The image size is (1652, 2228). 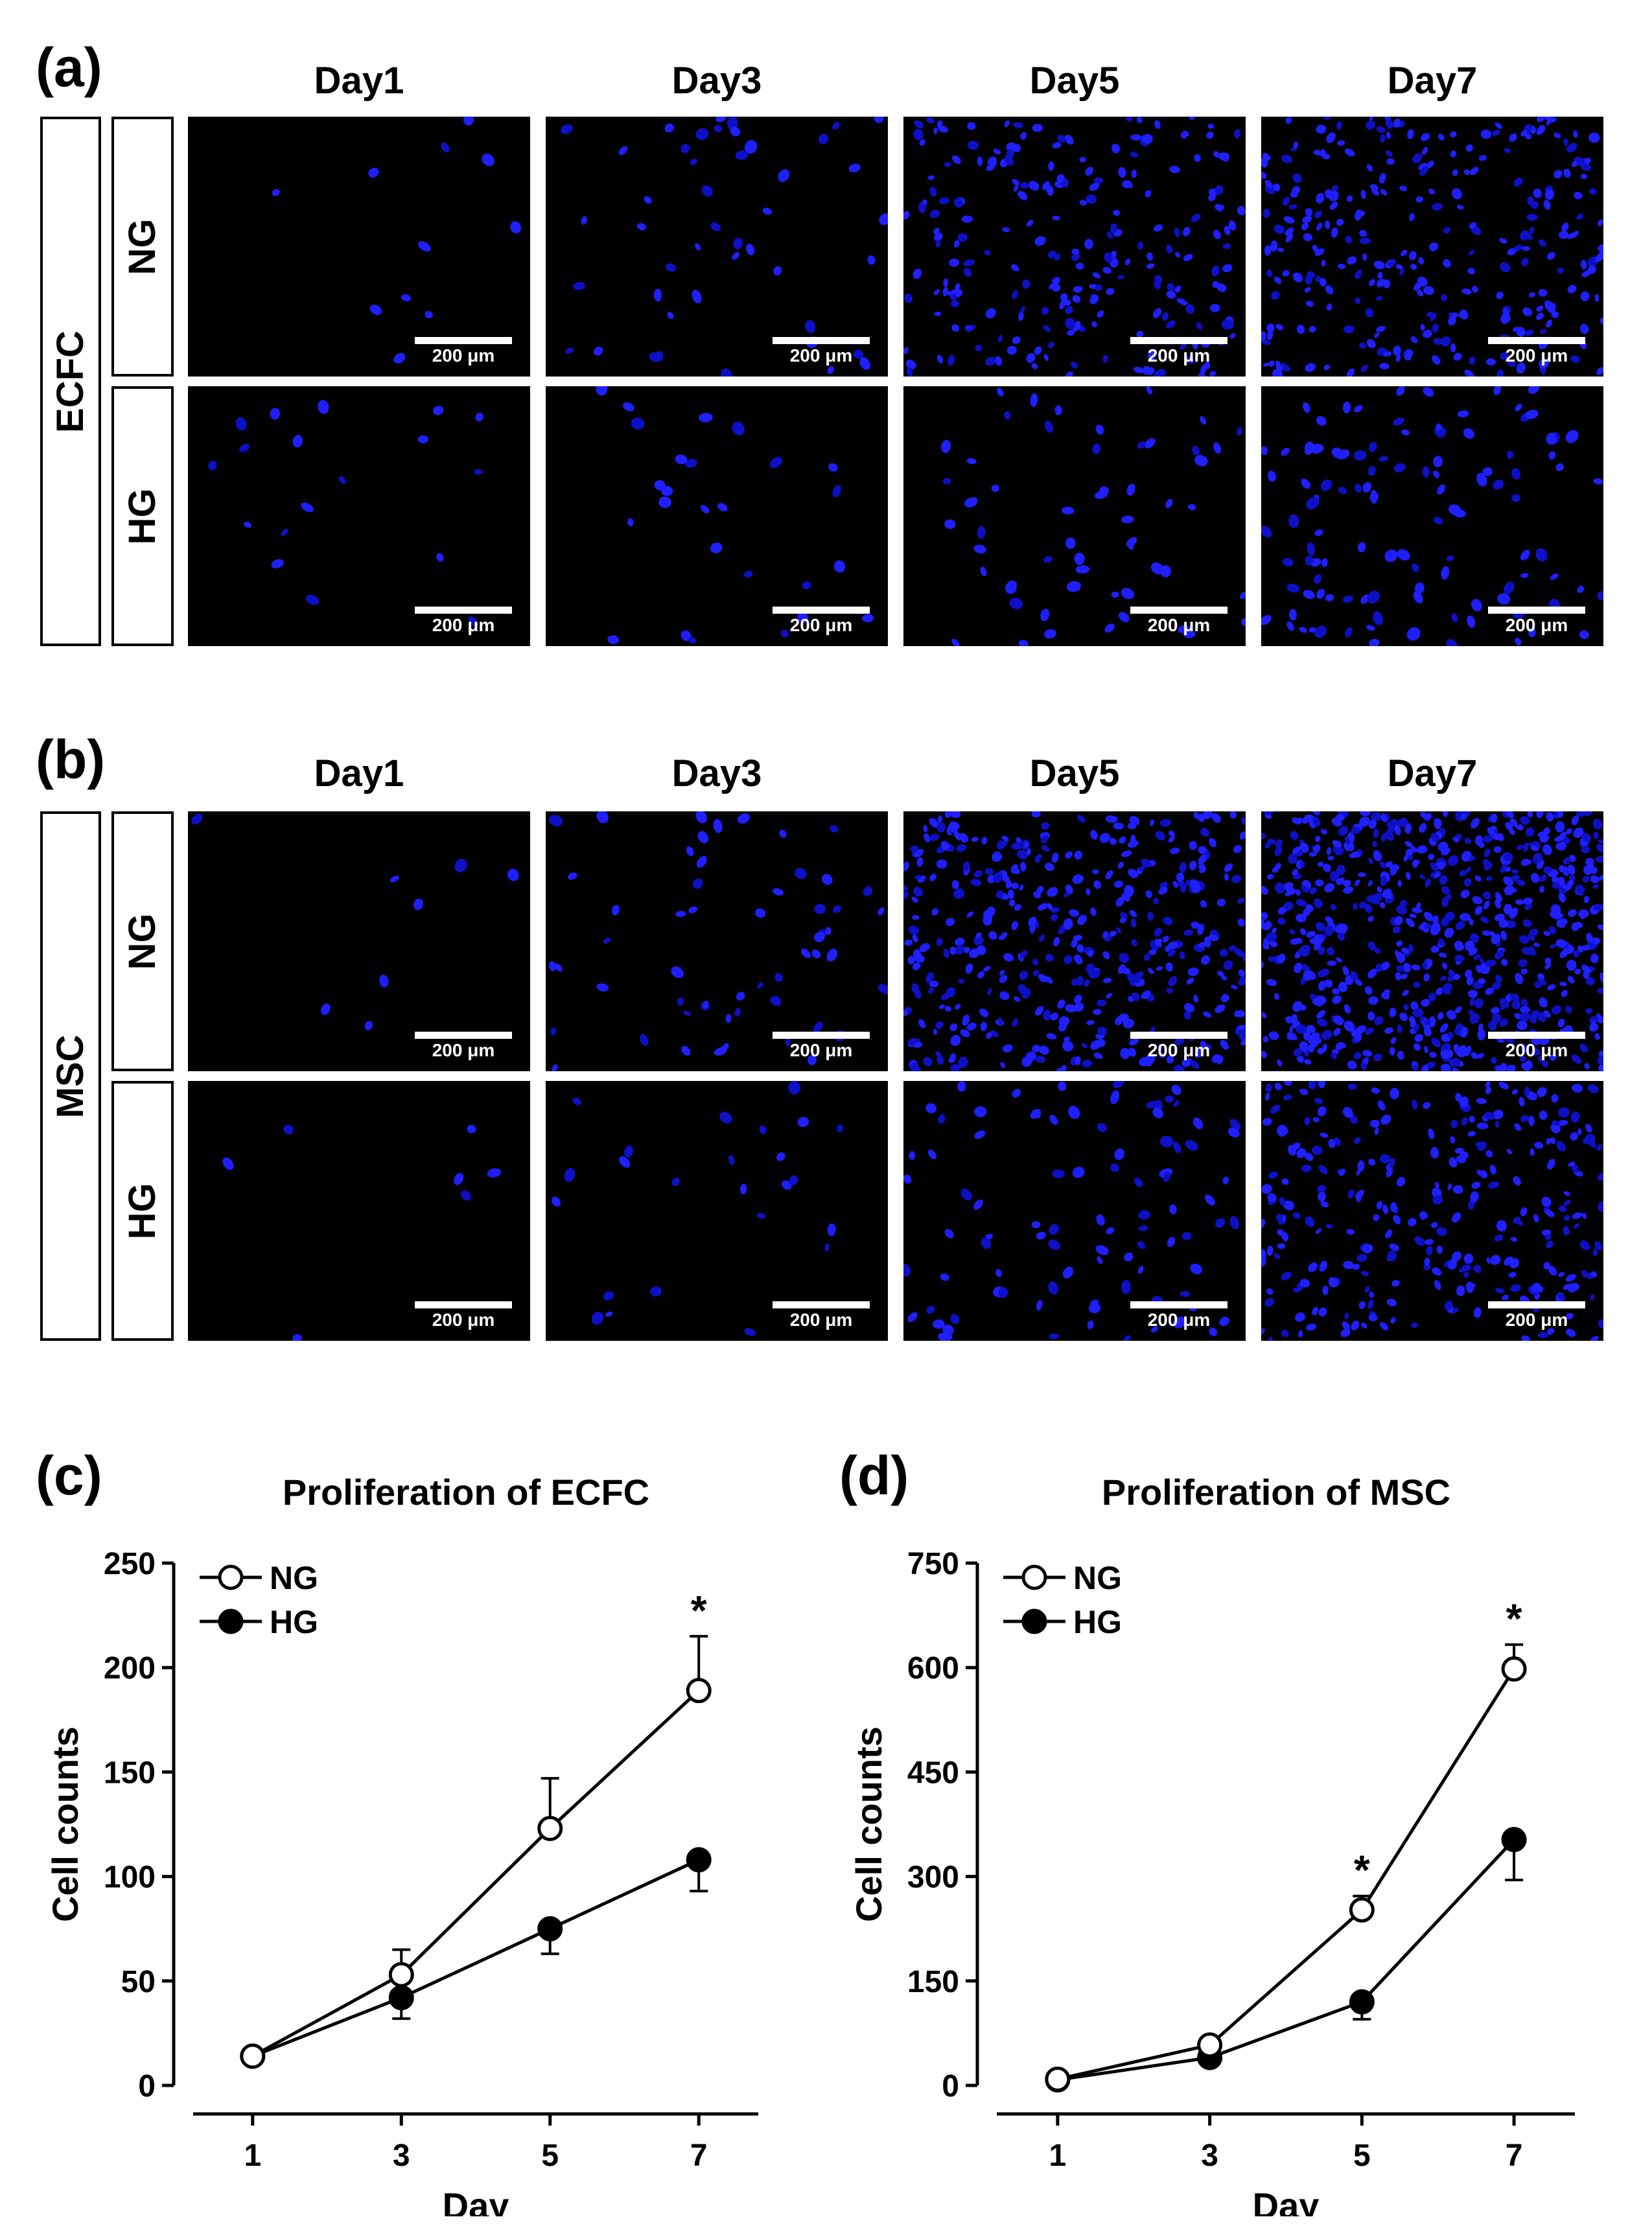 What do you see at coordinates (717, 1211) in the screenshot?
I see `micrograph-msc-hg-day3: 200 μm` at bounding box center [717, 1211].